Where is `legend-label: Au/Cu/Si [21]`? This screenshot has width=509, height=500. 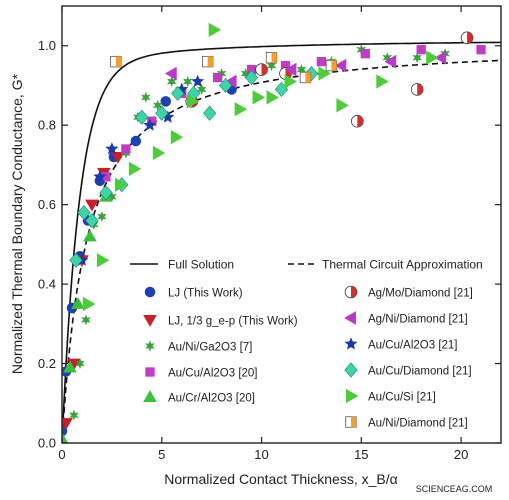
legend-label: Au/Cu/Si [21] is located at coordinates (402, 398).